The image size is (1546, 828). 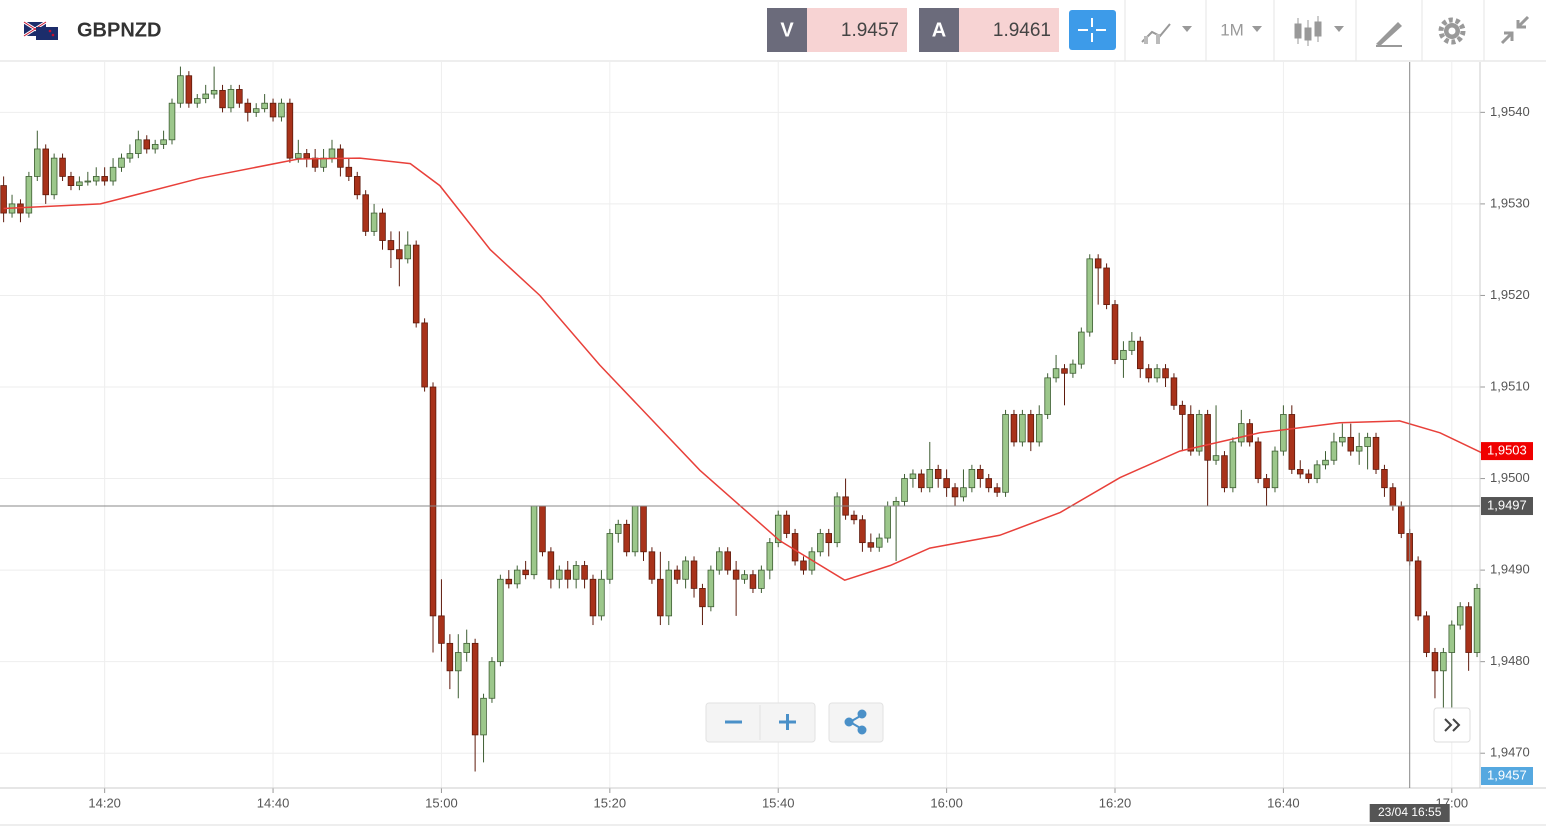 I want to click on y-tick-label: 1,9510, so click(x=1510, y=385).